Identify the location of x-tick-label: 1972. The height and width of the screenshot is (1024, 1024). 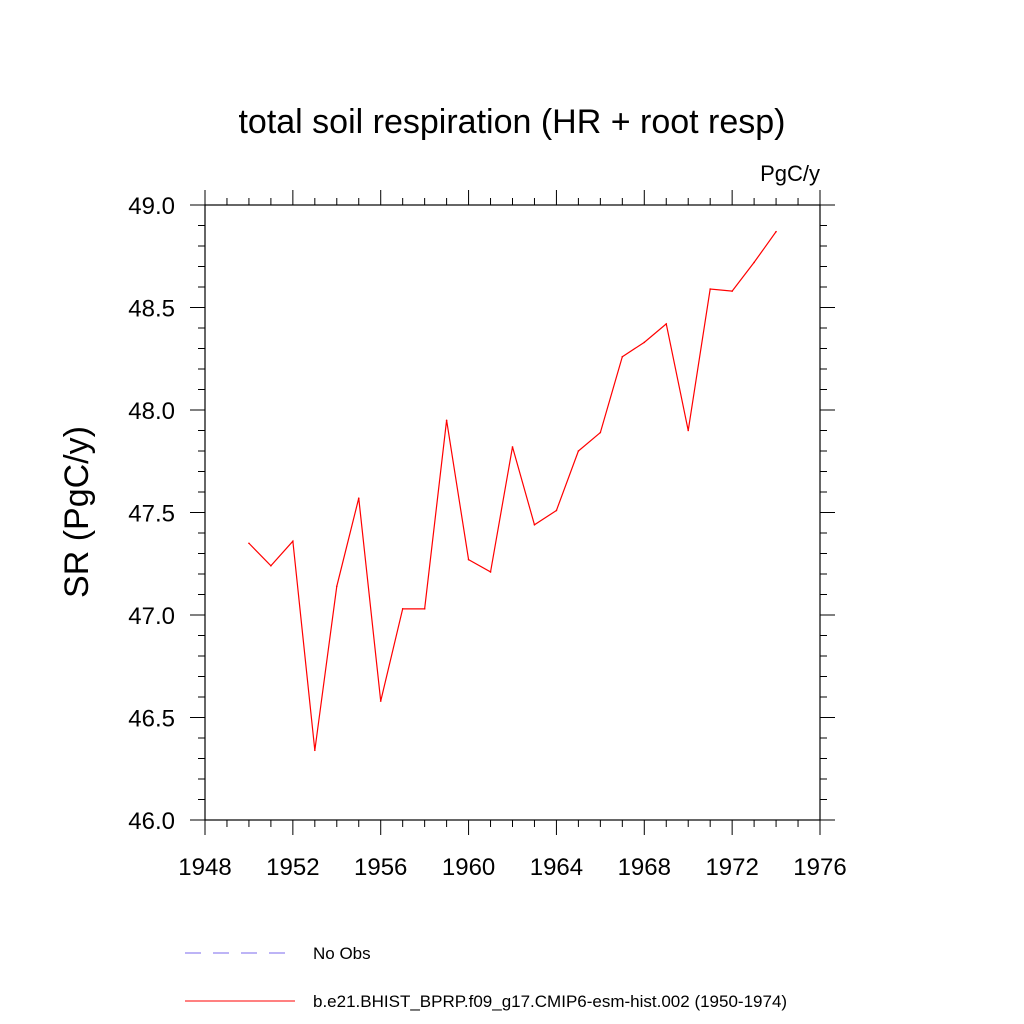
(731, 867).